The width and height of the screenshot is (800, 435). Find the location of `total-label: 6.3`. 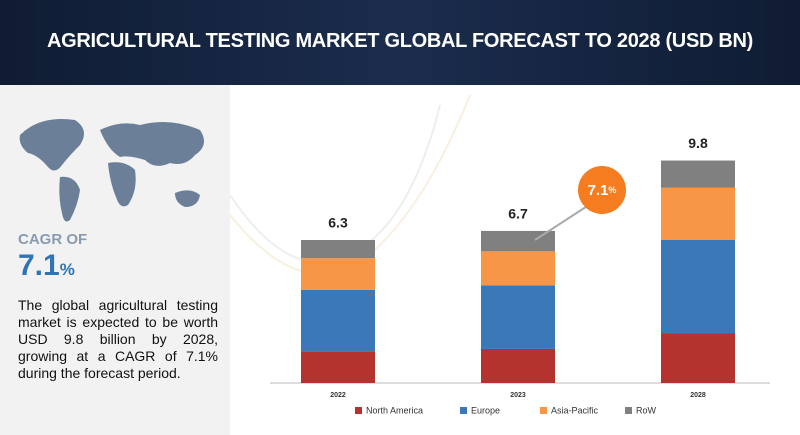

total-label: 6.3 is located at coordinates (338, 223).